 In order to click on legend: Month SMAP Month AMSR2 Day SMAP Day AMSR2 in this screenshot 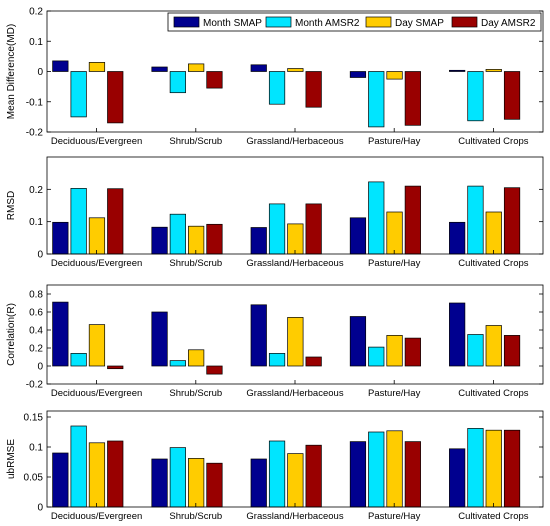, I will do `click(354, 22)`.